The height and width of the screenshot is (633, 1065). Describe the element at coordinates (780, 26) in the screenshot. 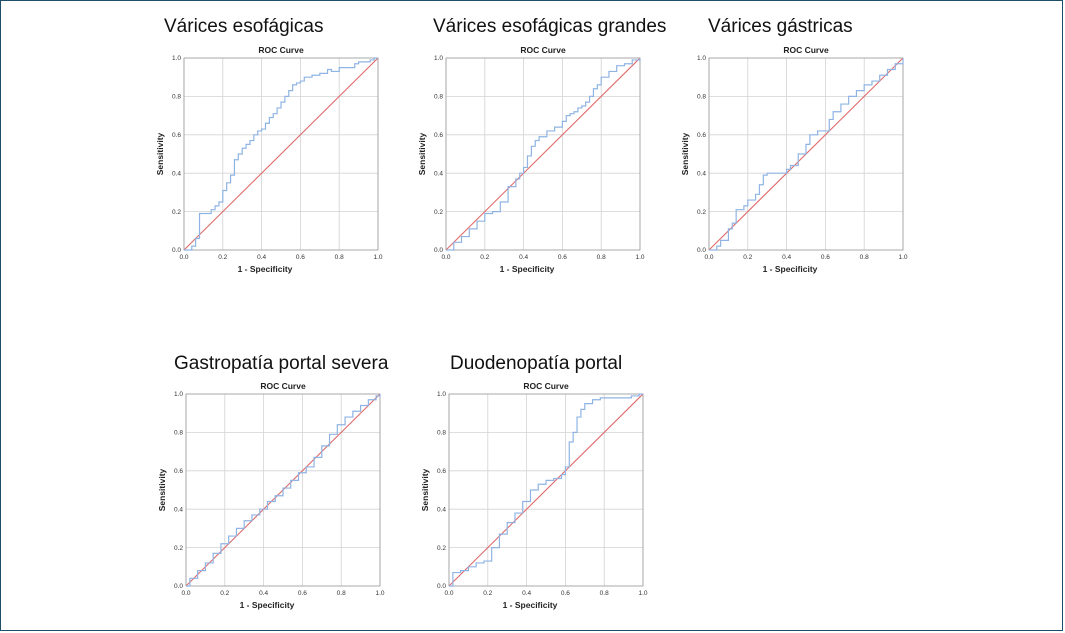

I see `panel-title: Várices gástricas` at that location.